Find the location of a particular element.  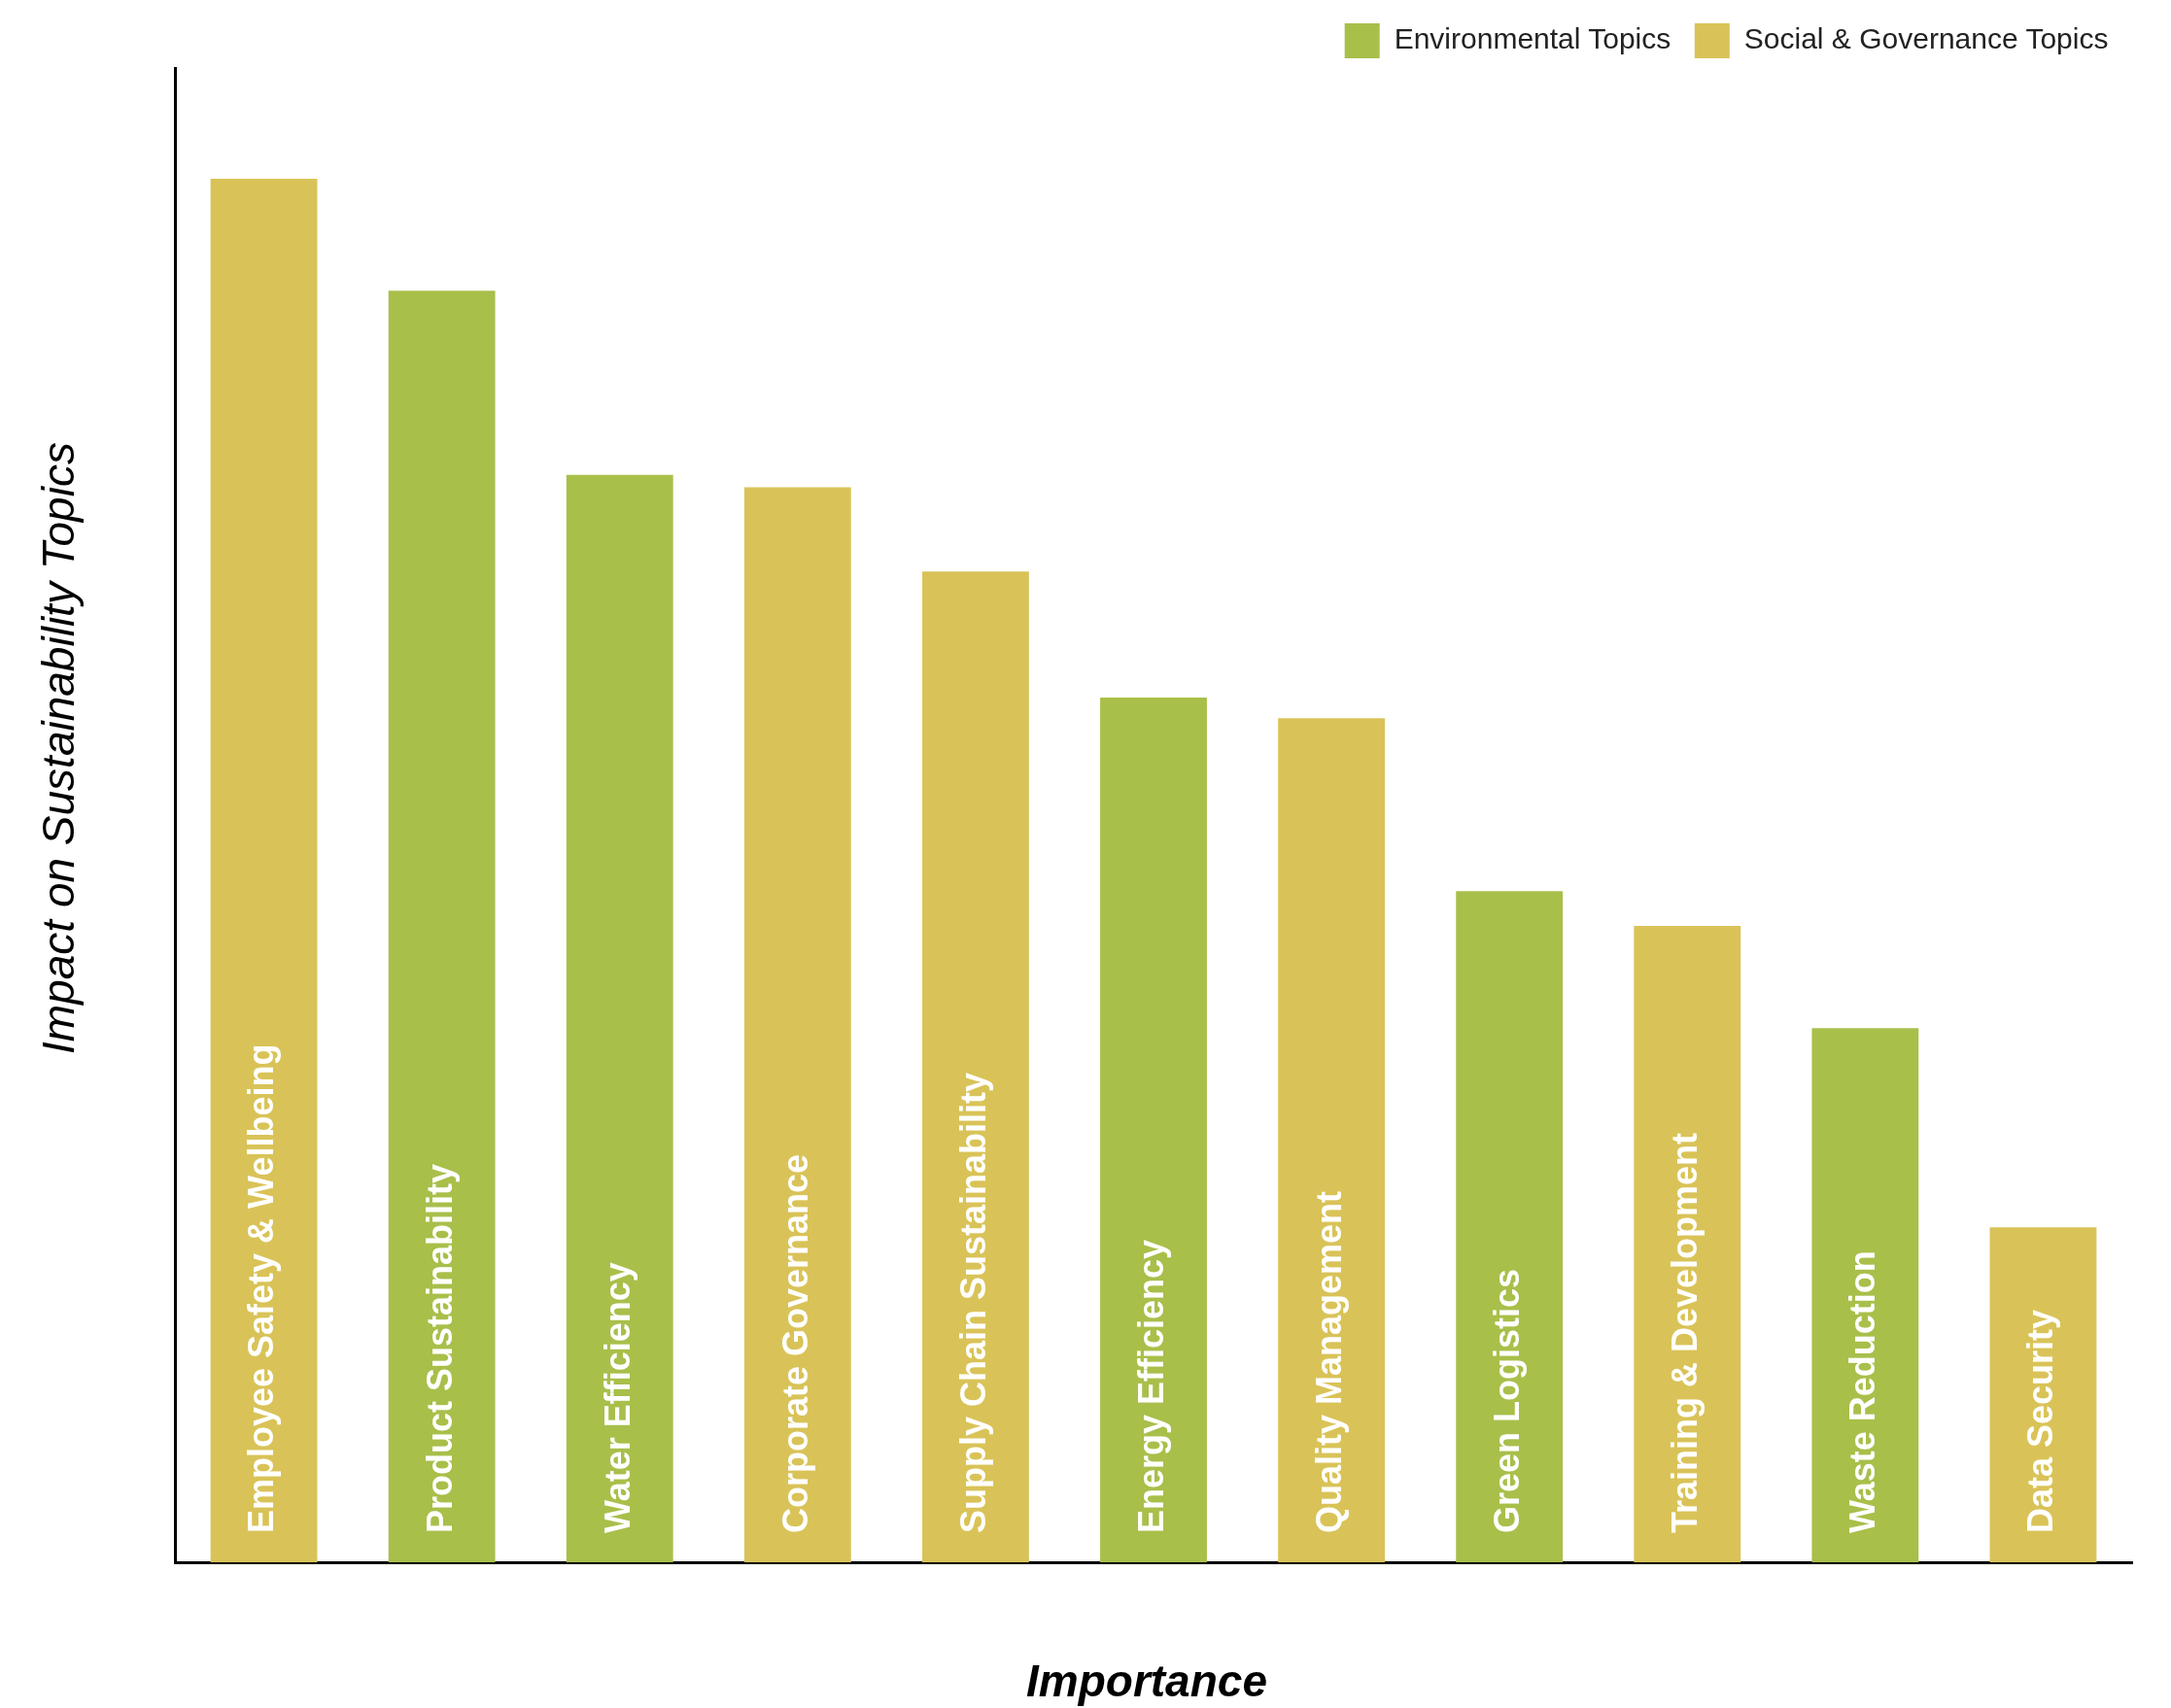

legend-label: Environmental Topics is located at coordinates (1532, 38).